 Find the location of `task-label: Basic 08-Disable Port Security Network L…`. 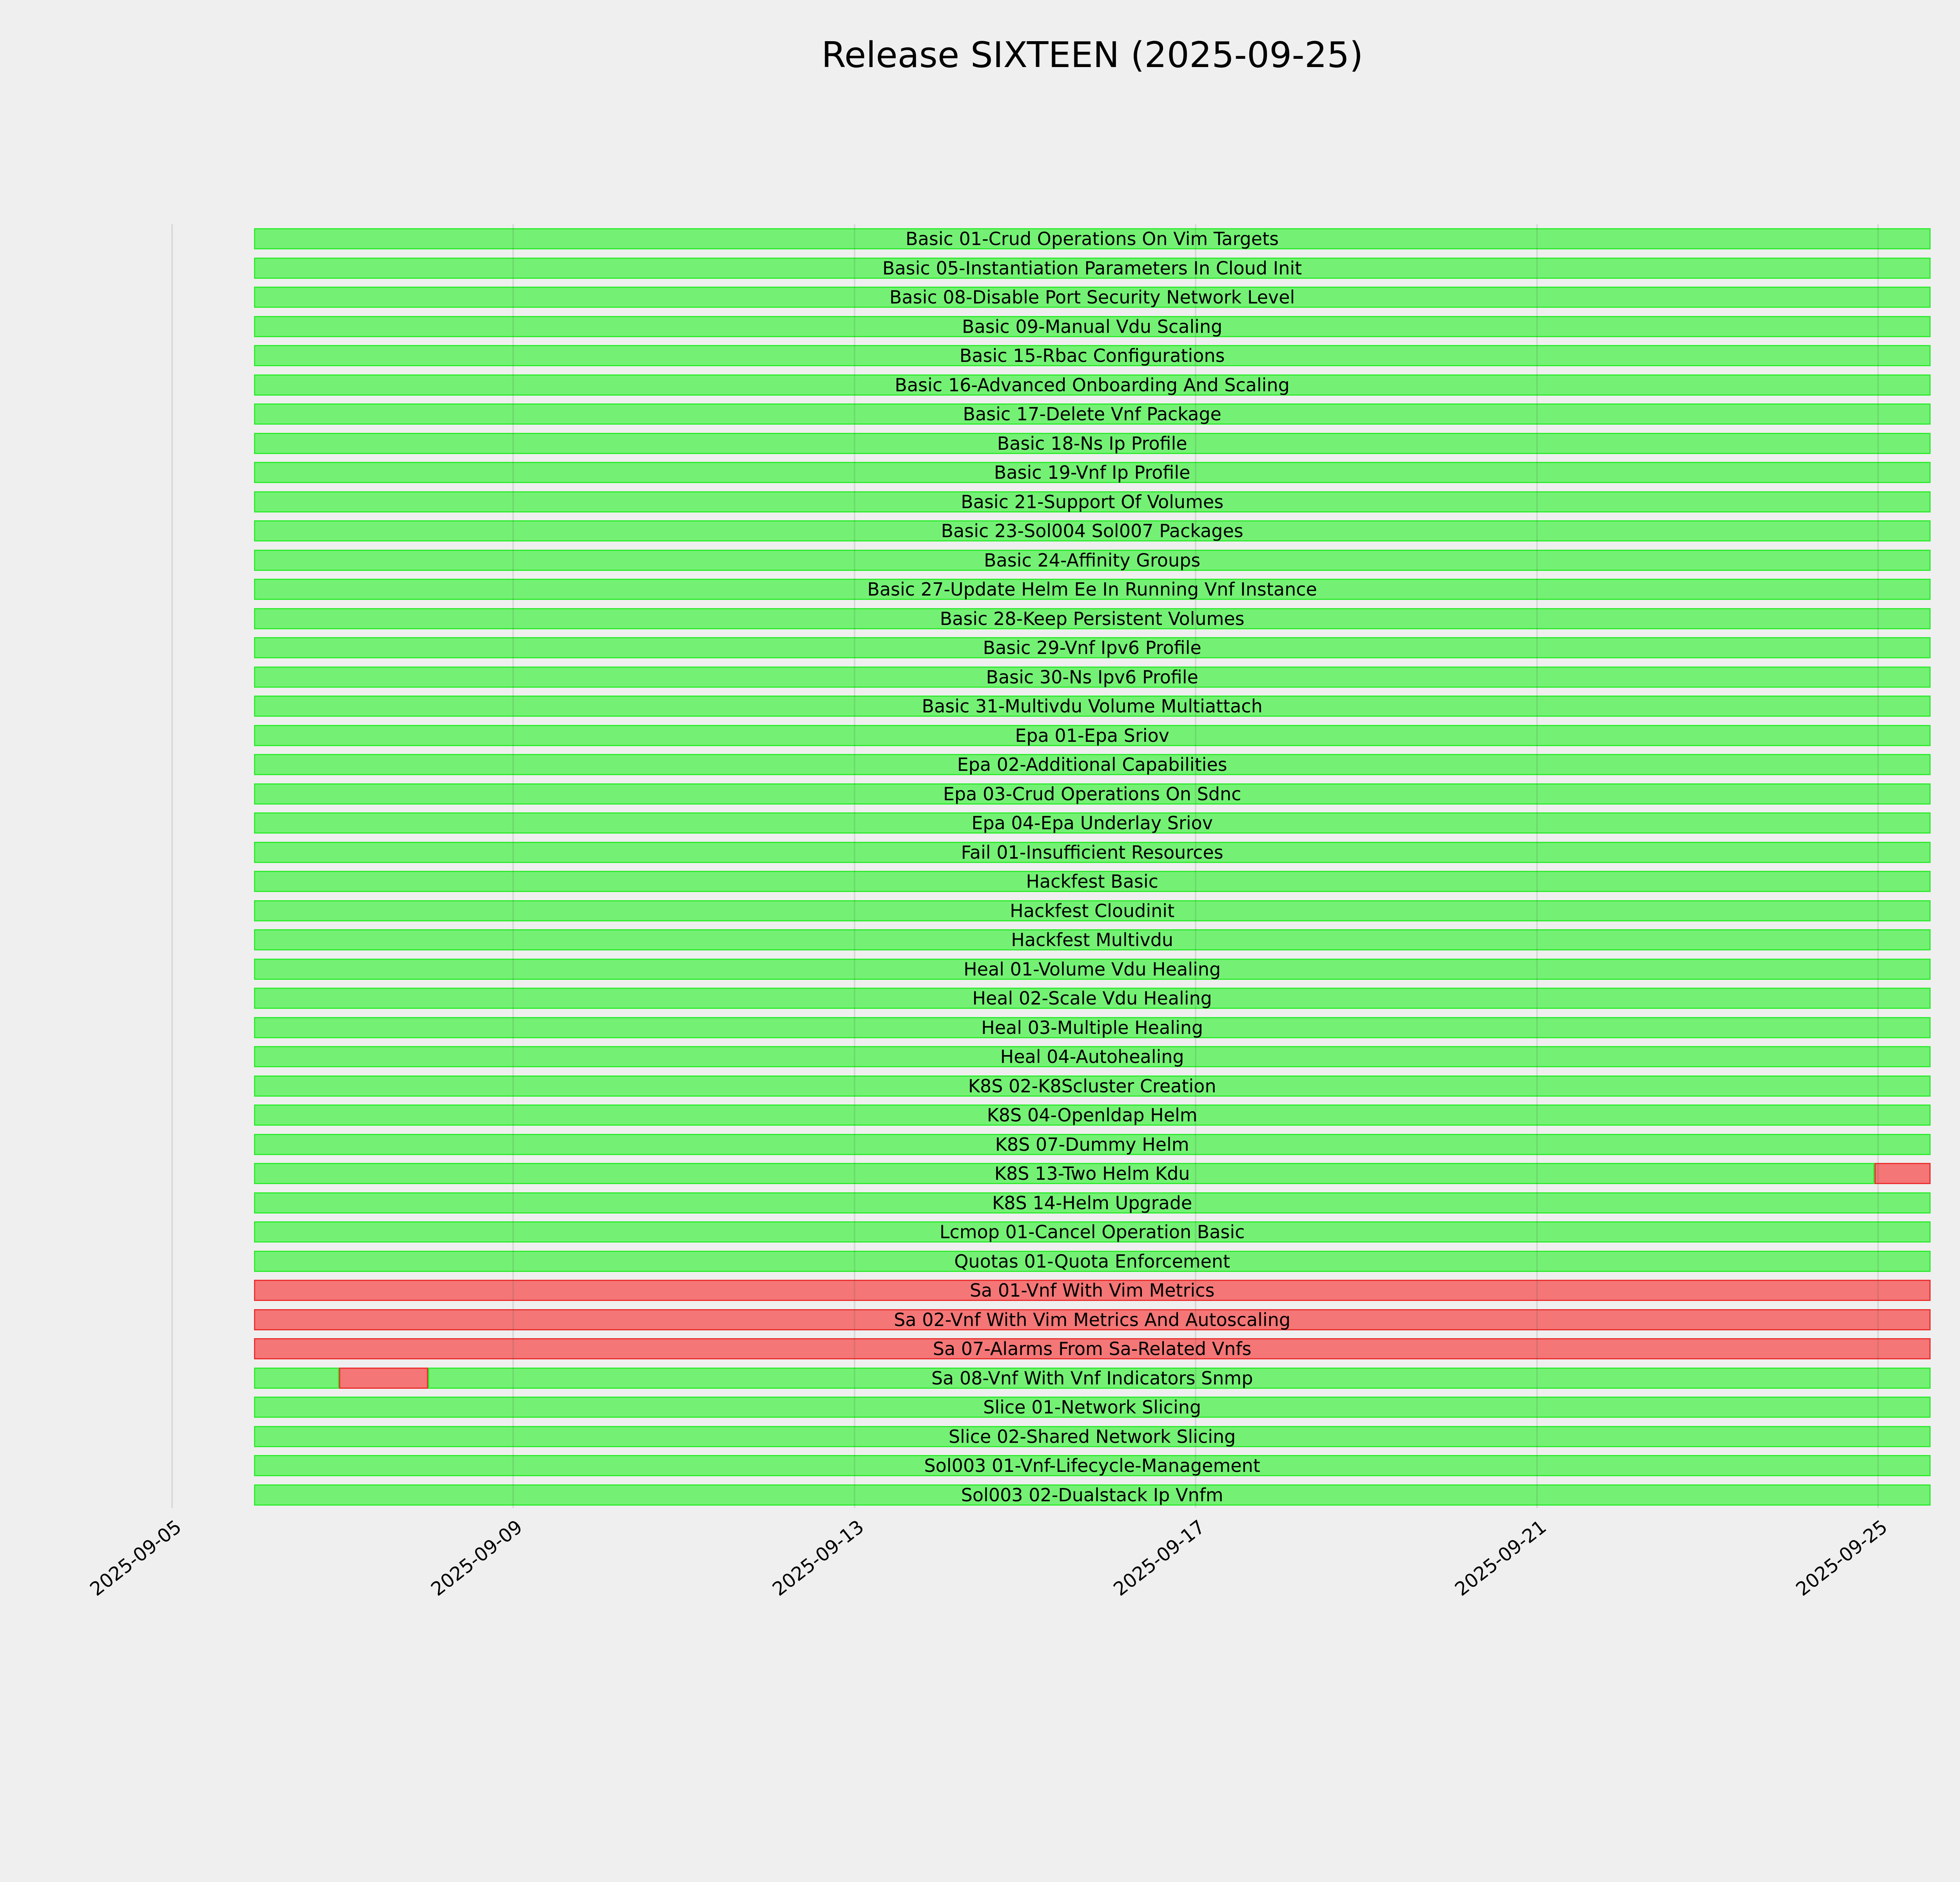

task-label: Basic 08-Disable Port Security Network L… is located at coordinates (1092, 297).